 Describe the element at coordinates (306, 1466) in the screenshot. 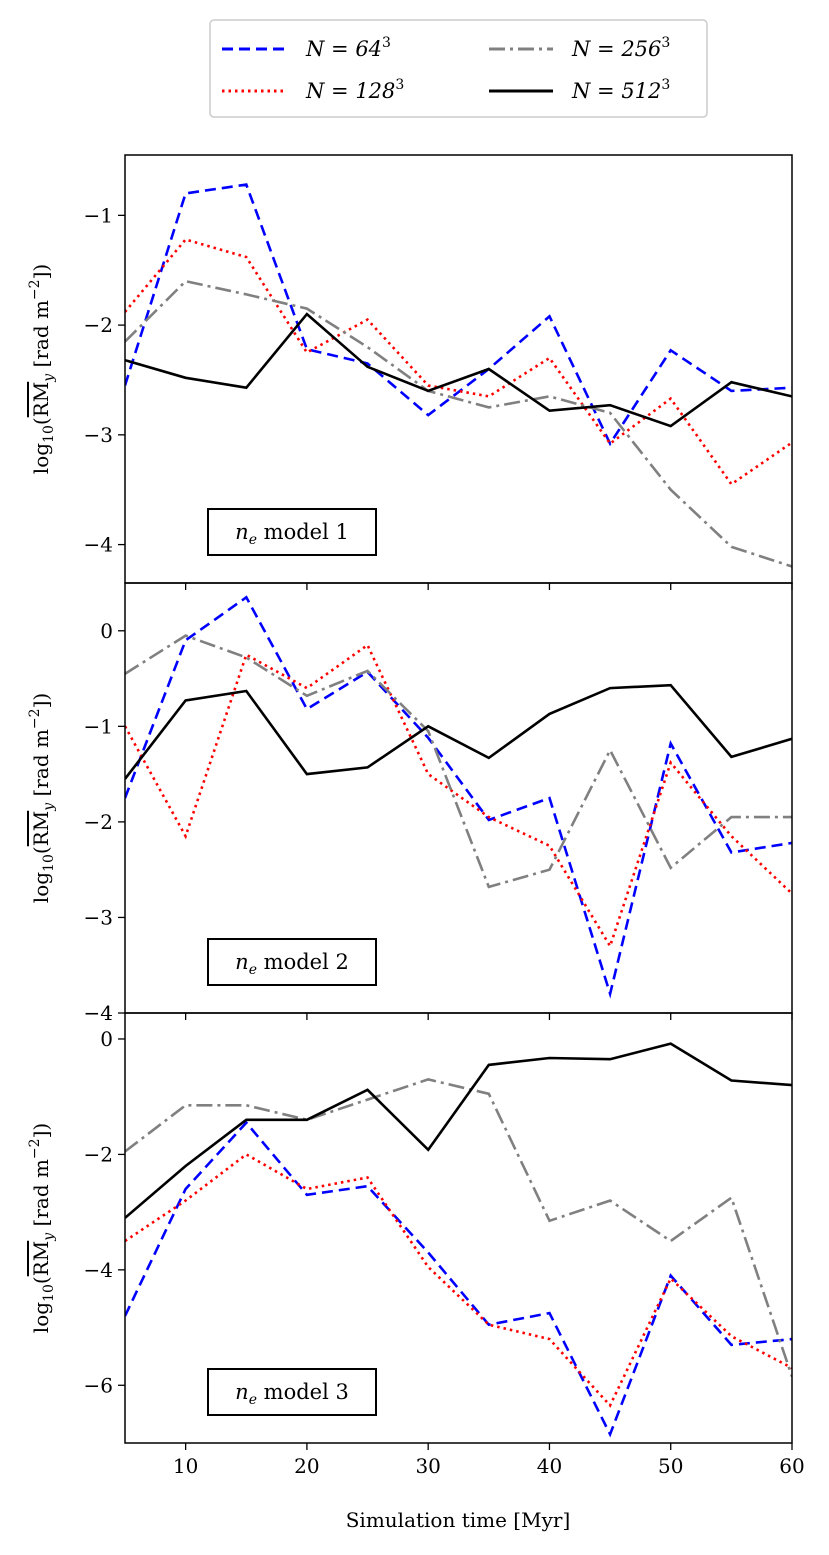

I see `x-tick-label: 20` at that location.